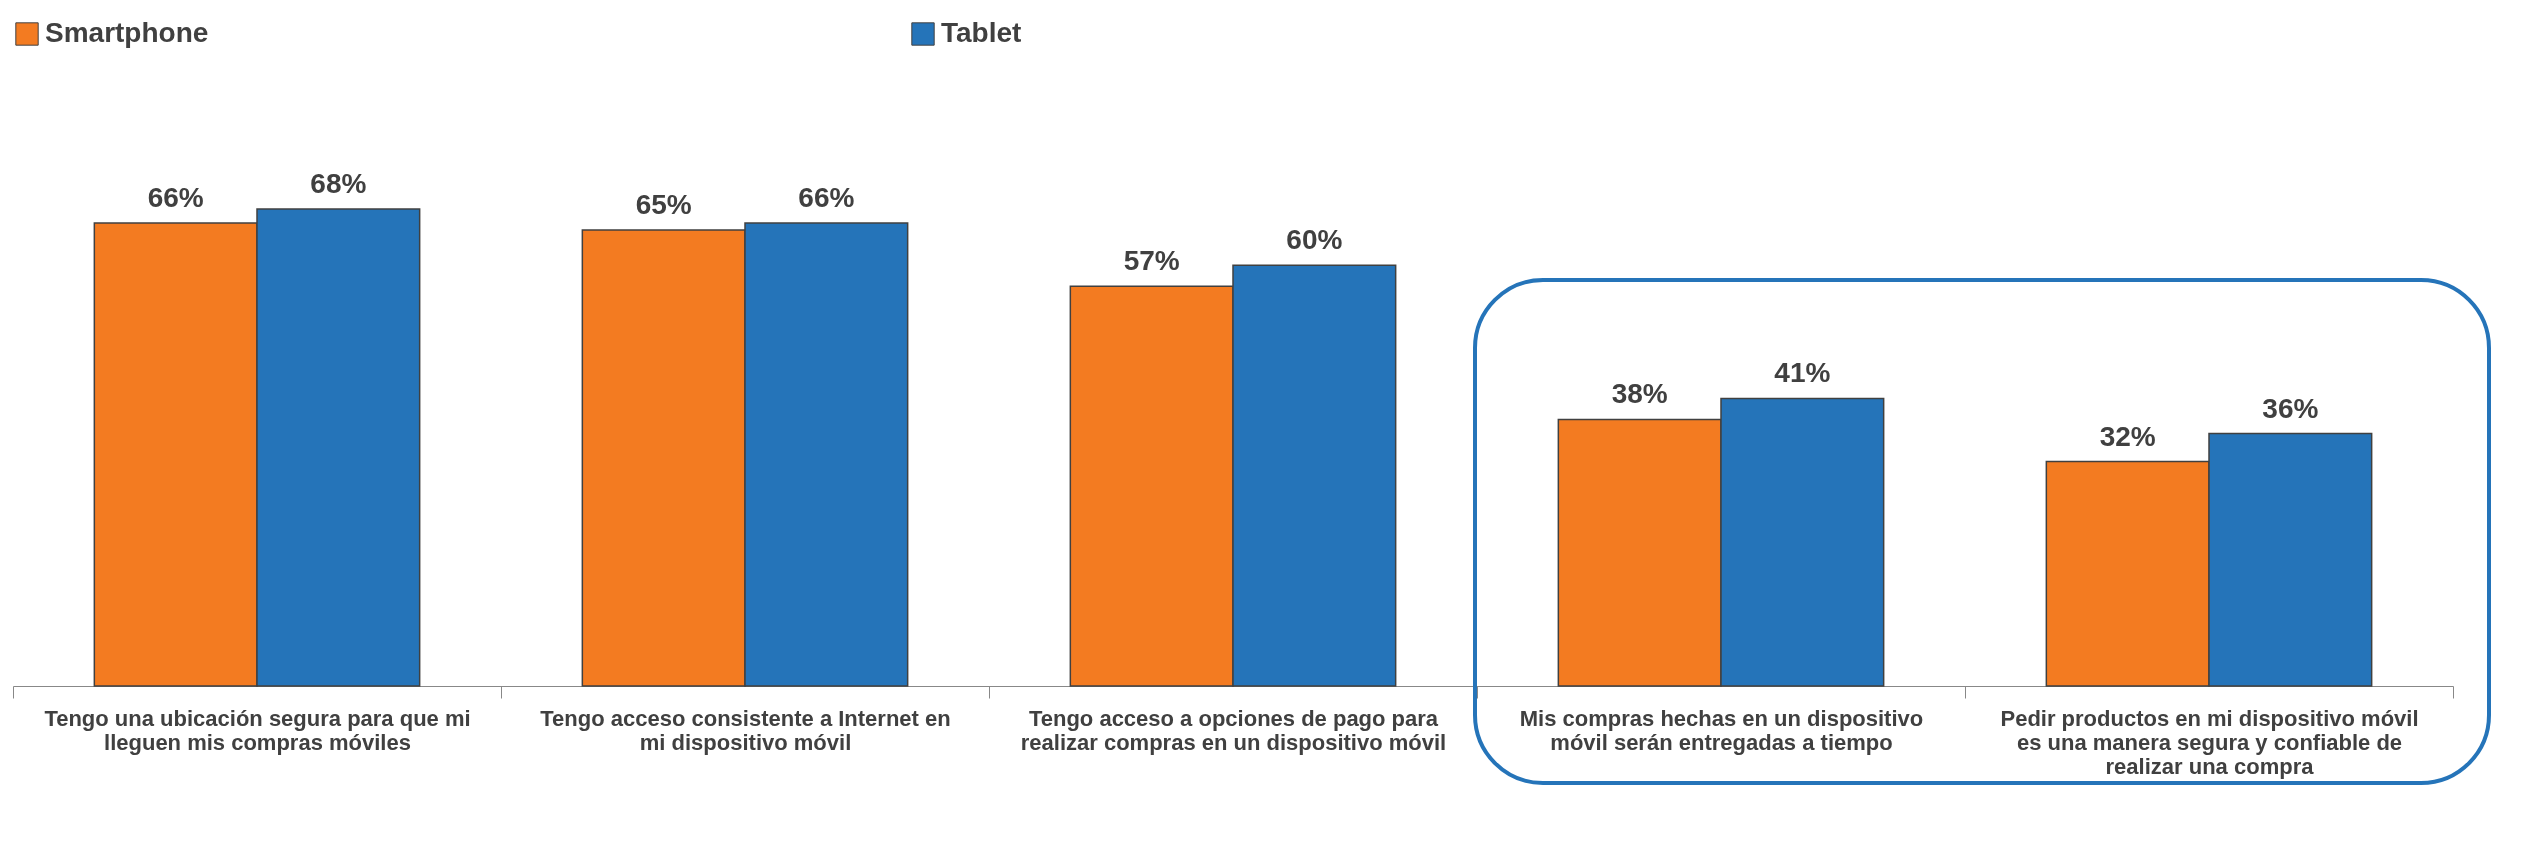  I want to click on data-label: 36%, so click(2290, 408).